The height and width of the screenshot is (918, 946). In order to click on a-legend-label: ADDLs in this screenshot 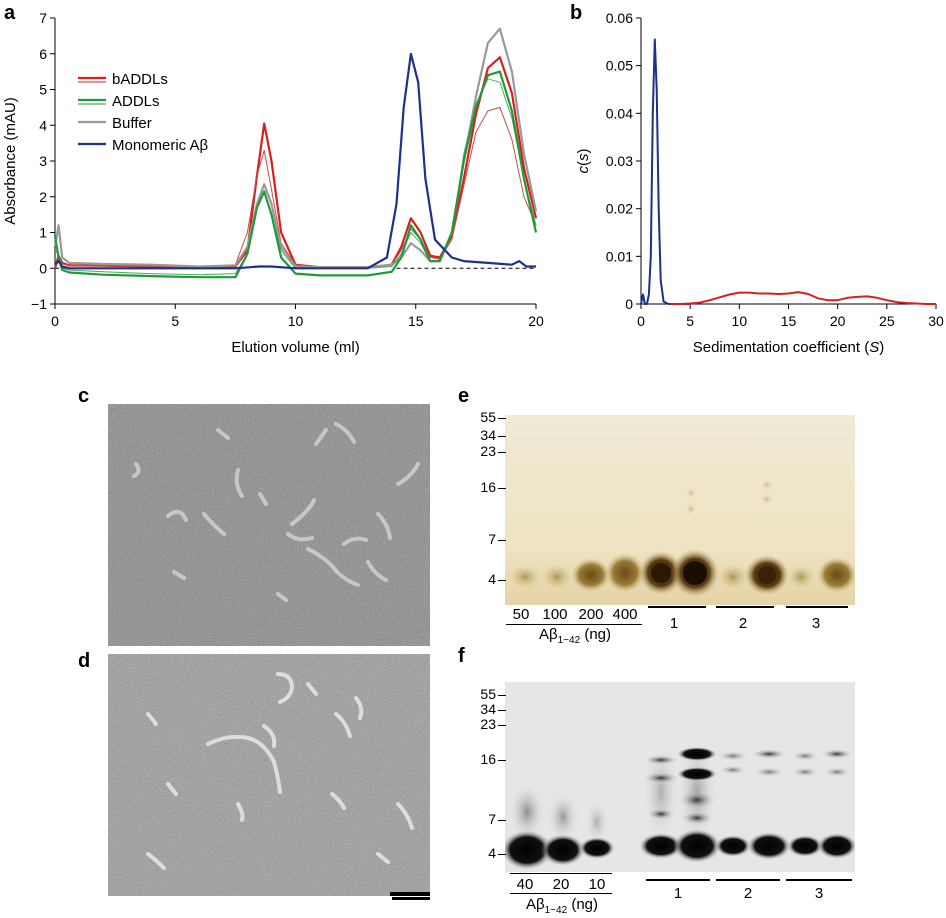, I will do `click(136, 101)`.